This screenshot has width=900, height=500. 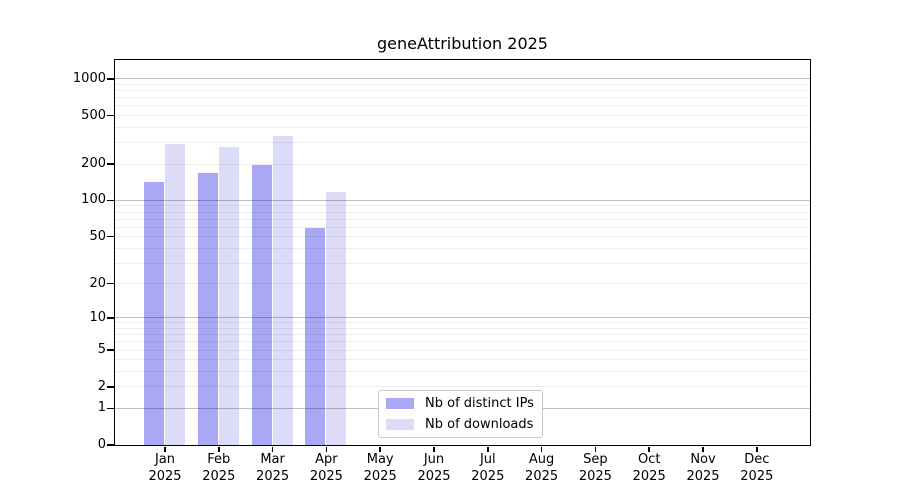 What do you see at coordinates (462, 43) in the screenshot?
I see `chart-title: geneAttribution 2025` at bounding box center [462, 43].